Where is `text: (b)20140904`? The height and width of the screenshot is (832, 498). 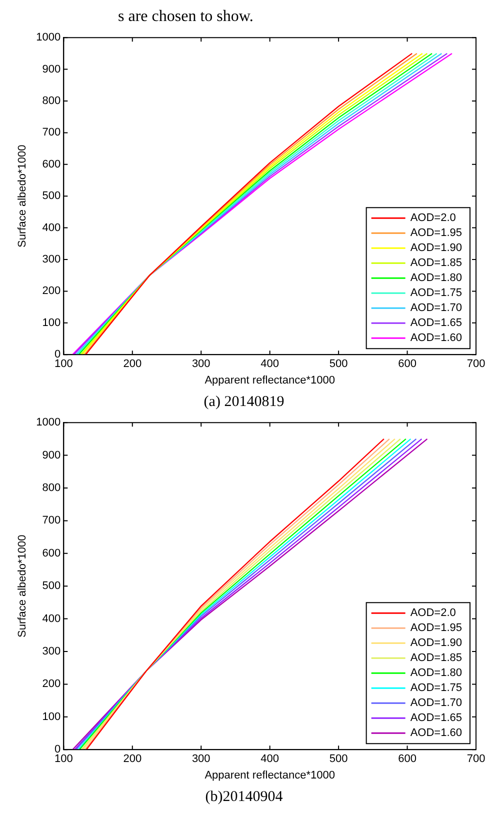 text: (b)20140904 is located at coordinates (244, 796).